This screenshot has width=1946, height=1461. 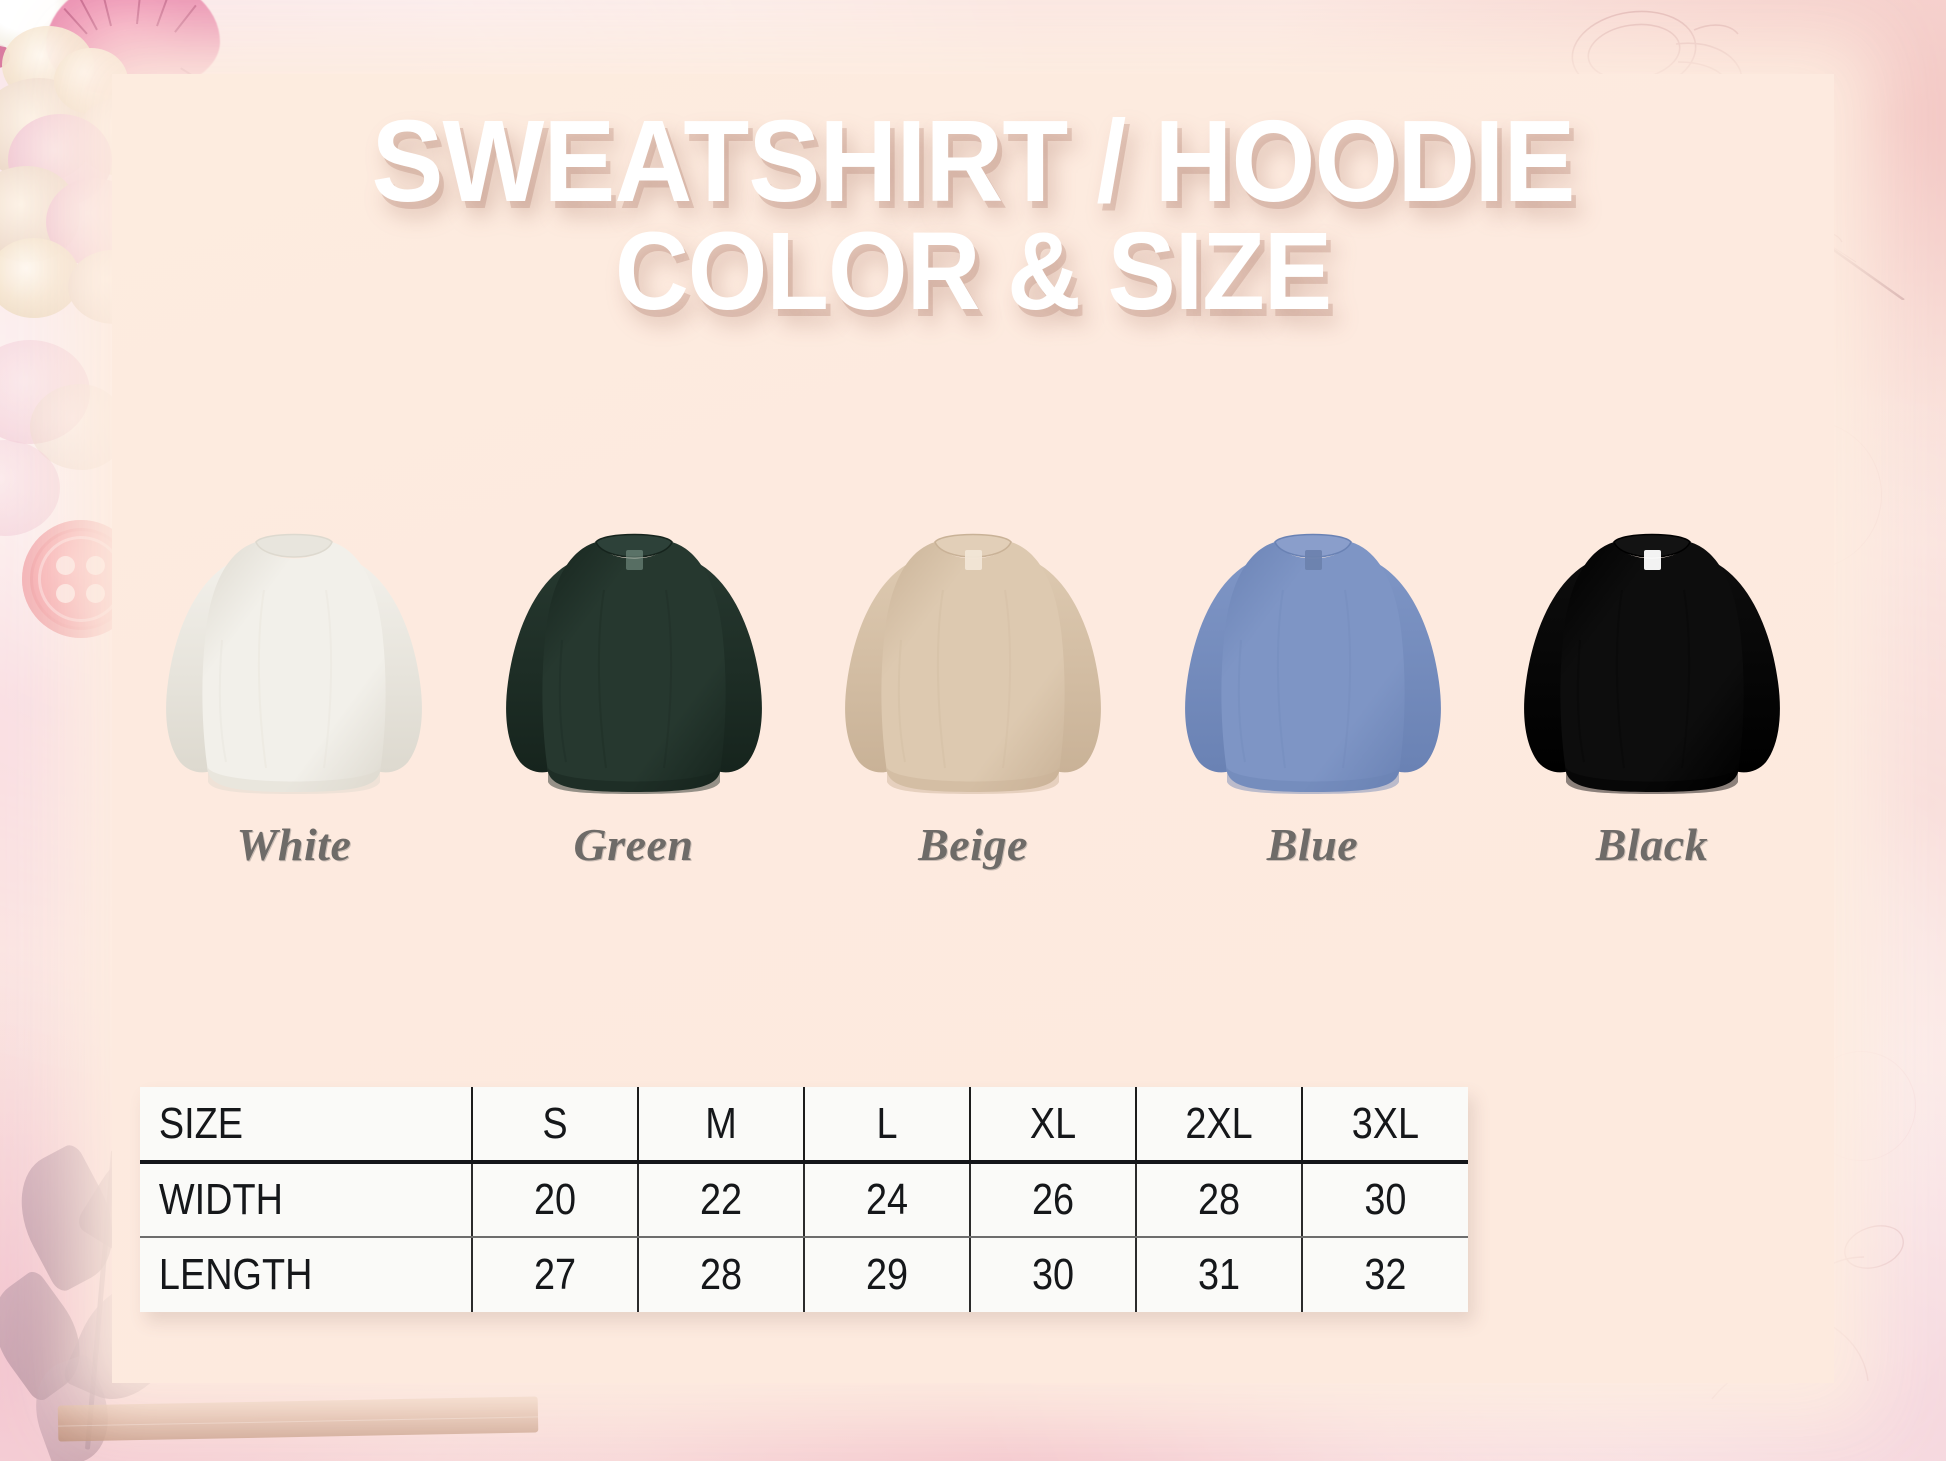 I want to click on floral-decoration-top-left, so click(x=157, y=162).